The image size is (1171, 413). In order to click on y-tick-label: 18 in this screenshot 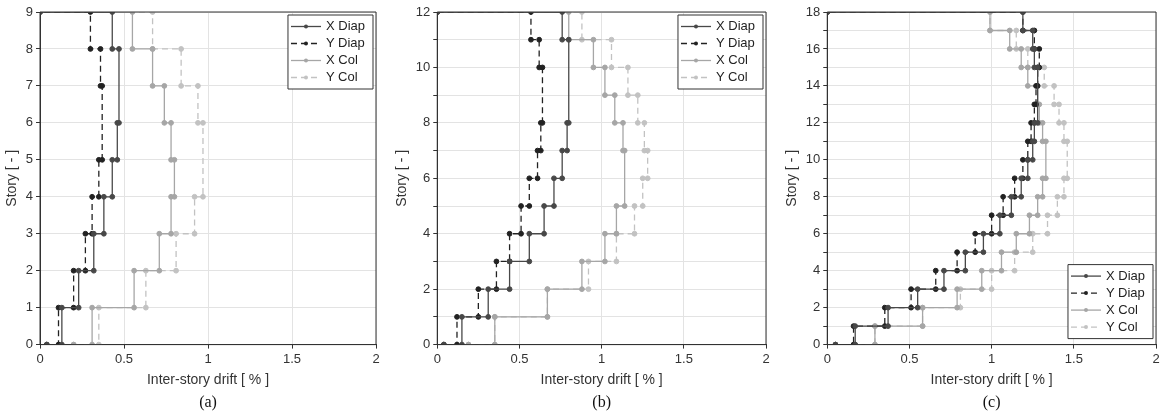, I will do `click(813, 11)`.